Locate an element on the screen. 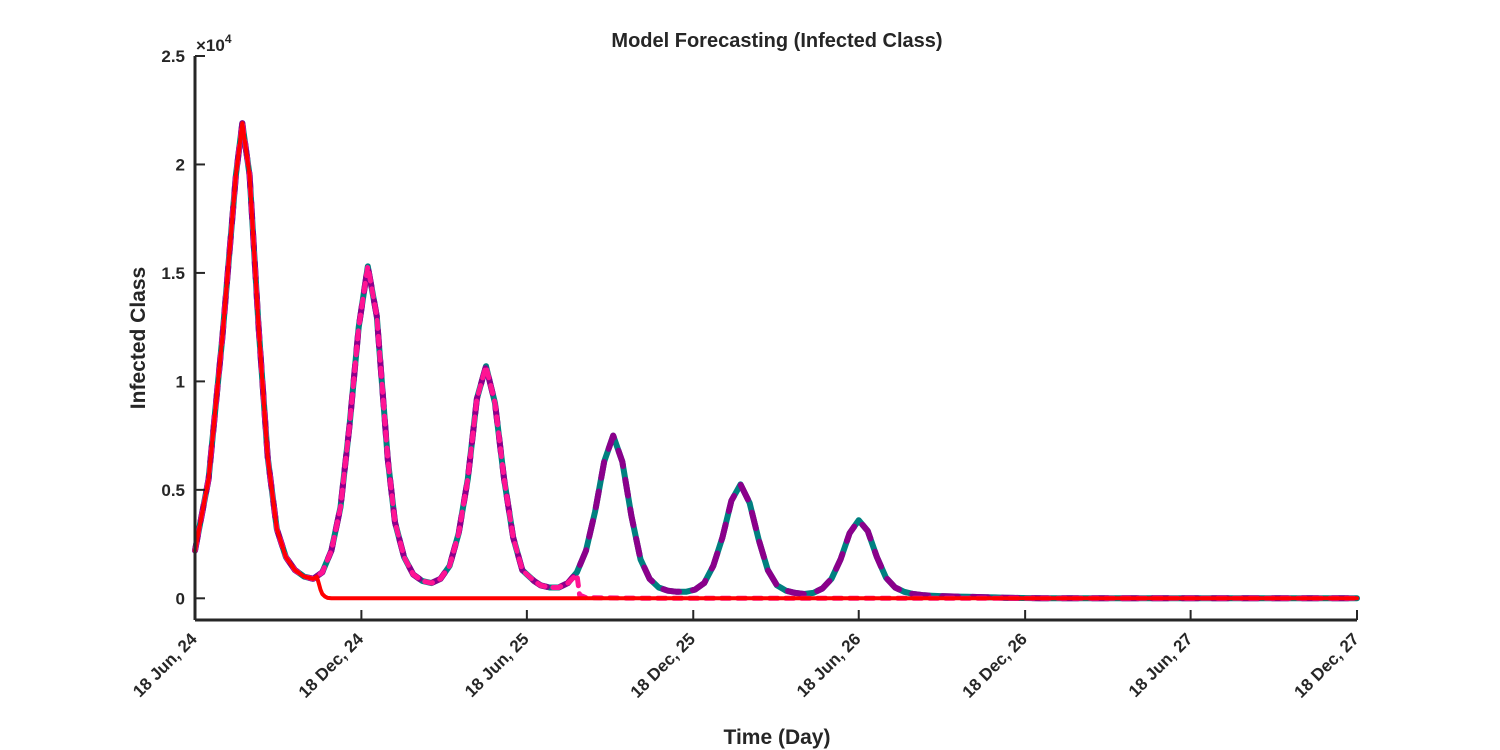 This screenshot has height=750, width=1500. y-tick-label: 0.5 is located at coordinates (173, 490).